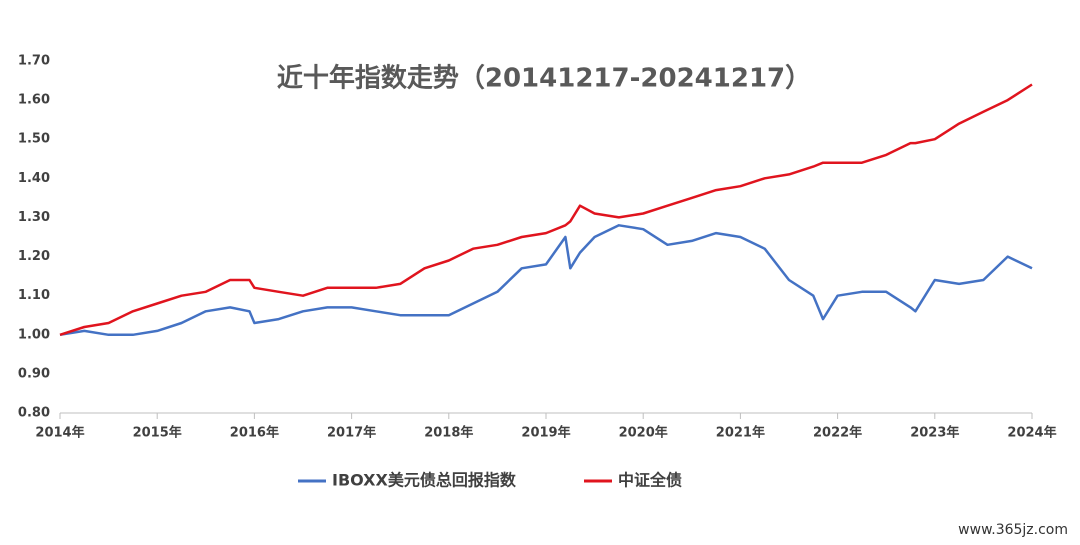 This screenshot has height=545, width=1080. What do you see at coordinates (34, 61) in the screenshot?
I see `y-tick-label: 1.70` at bounding box center [34, 61].